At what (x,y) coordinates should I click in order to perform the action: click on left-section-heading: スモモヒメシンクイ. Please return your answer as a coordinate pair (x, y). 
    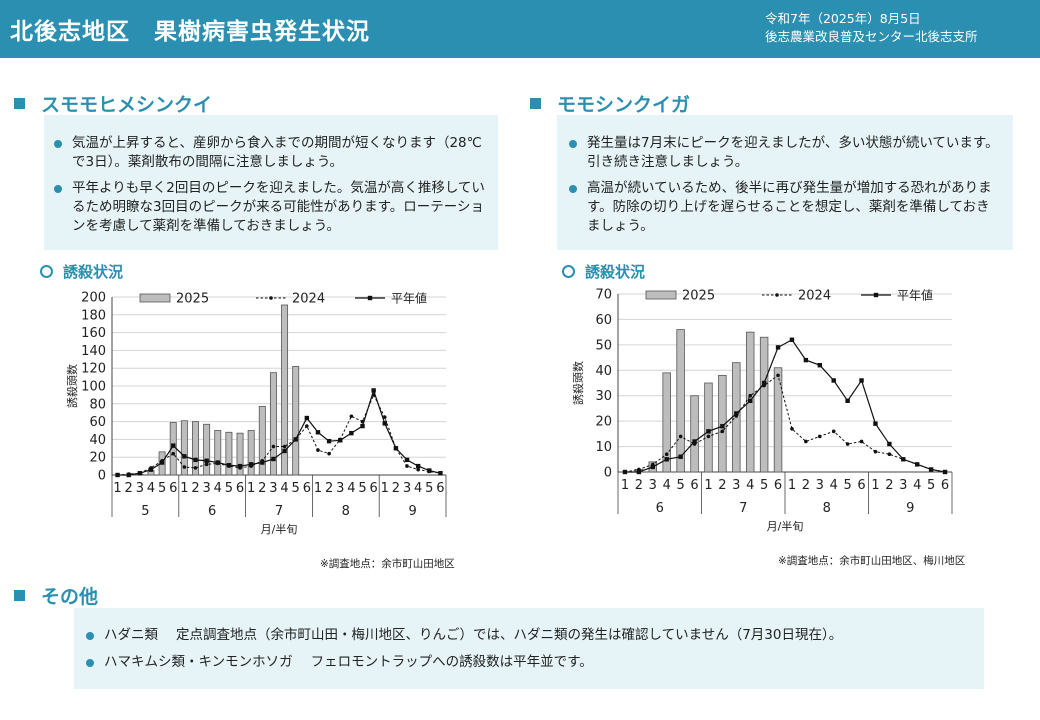
    Looking at the image, I should click on (113, 103).